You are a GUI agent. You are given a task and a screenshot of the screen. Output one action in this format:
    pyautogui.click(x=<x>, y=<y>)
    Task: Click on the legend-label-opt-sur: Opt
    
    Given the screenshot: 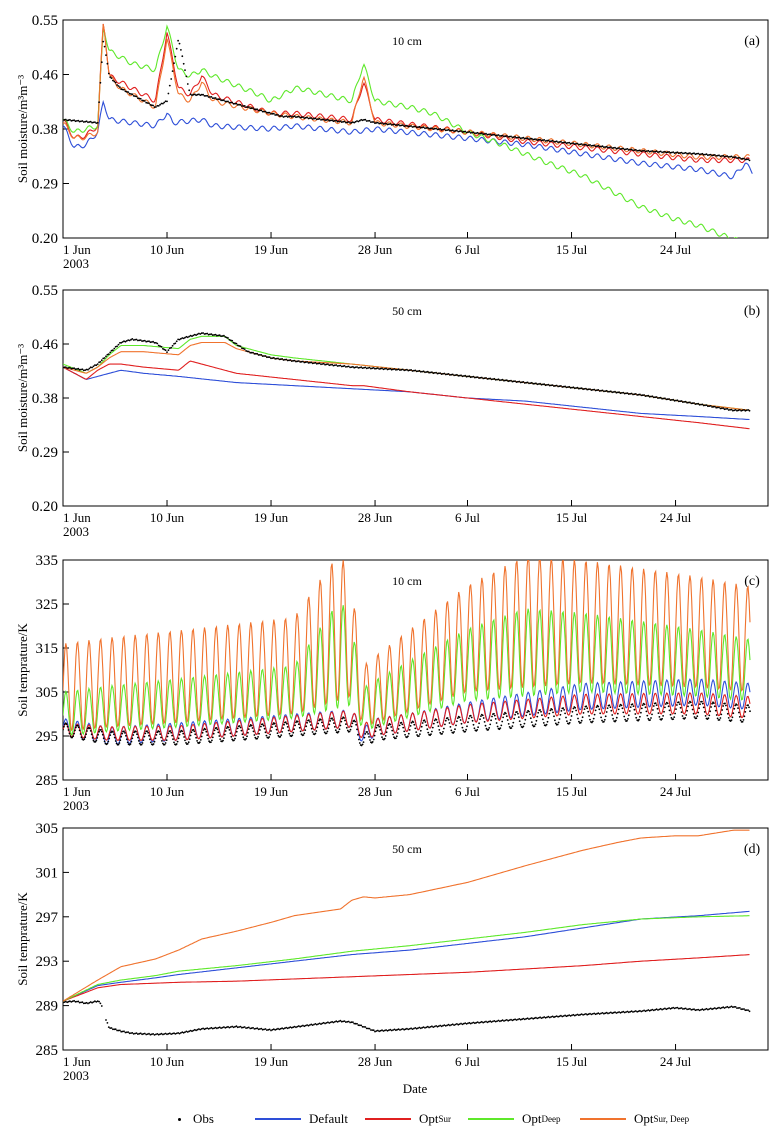 What is the action you would take?
    pyautogui.click(x=429, y=1118)
    